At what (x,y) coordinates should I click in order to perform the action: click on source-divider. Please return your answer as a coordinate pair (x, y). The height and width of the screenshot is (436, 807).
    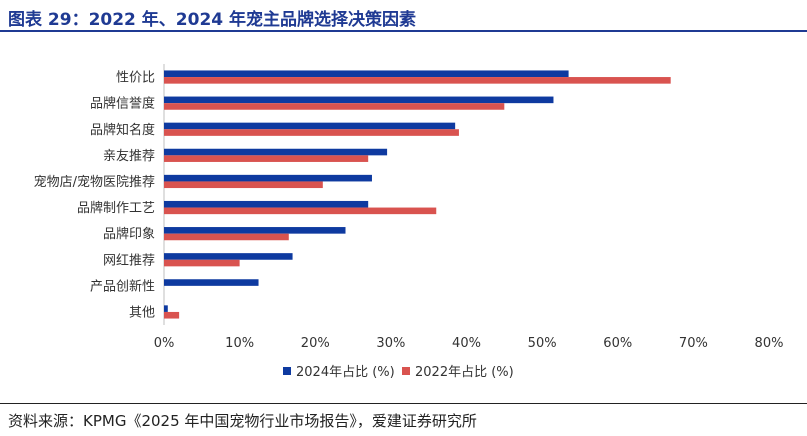
    Looking at the image, I should click on (403, 403).